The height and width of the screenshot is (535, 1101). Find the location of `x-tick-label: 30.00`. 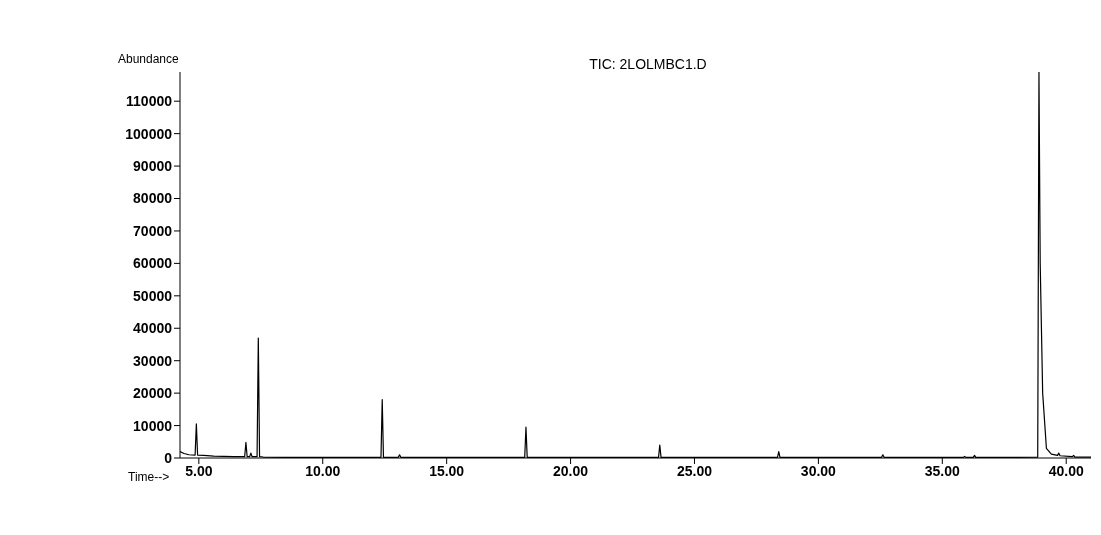

x-tick-label: 30.00 is located at coordinates (818, 470).